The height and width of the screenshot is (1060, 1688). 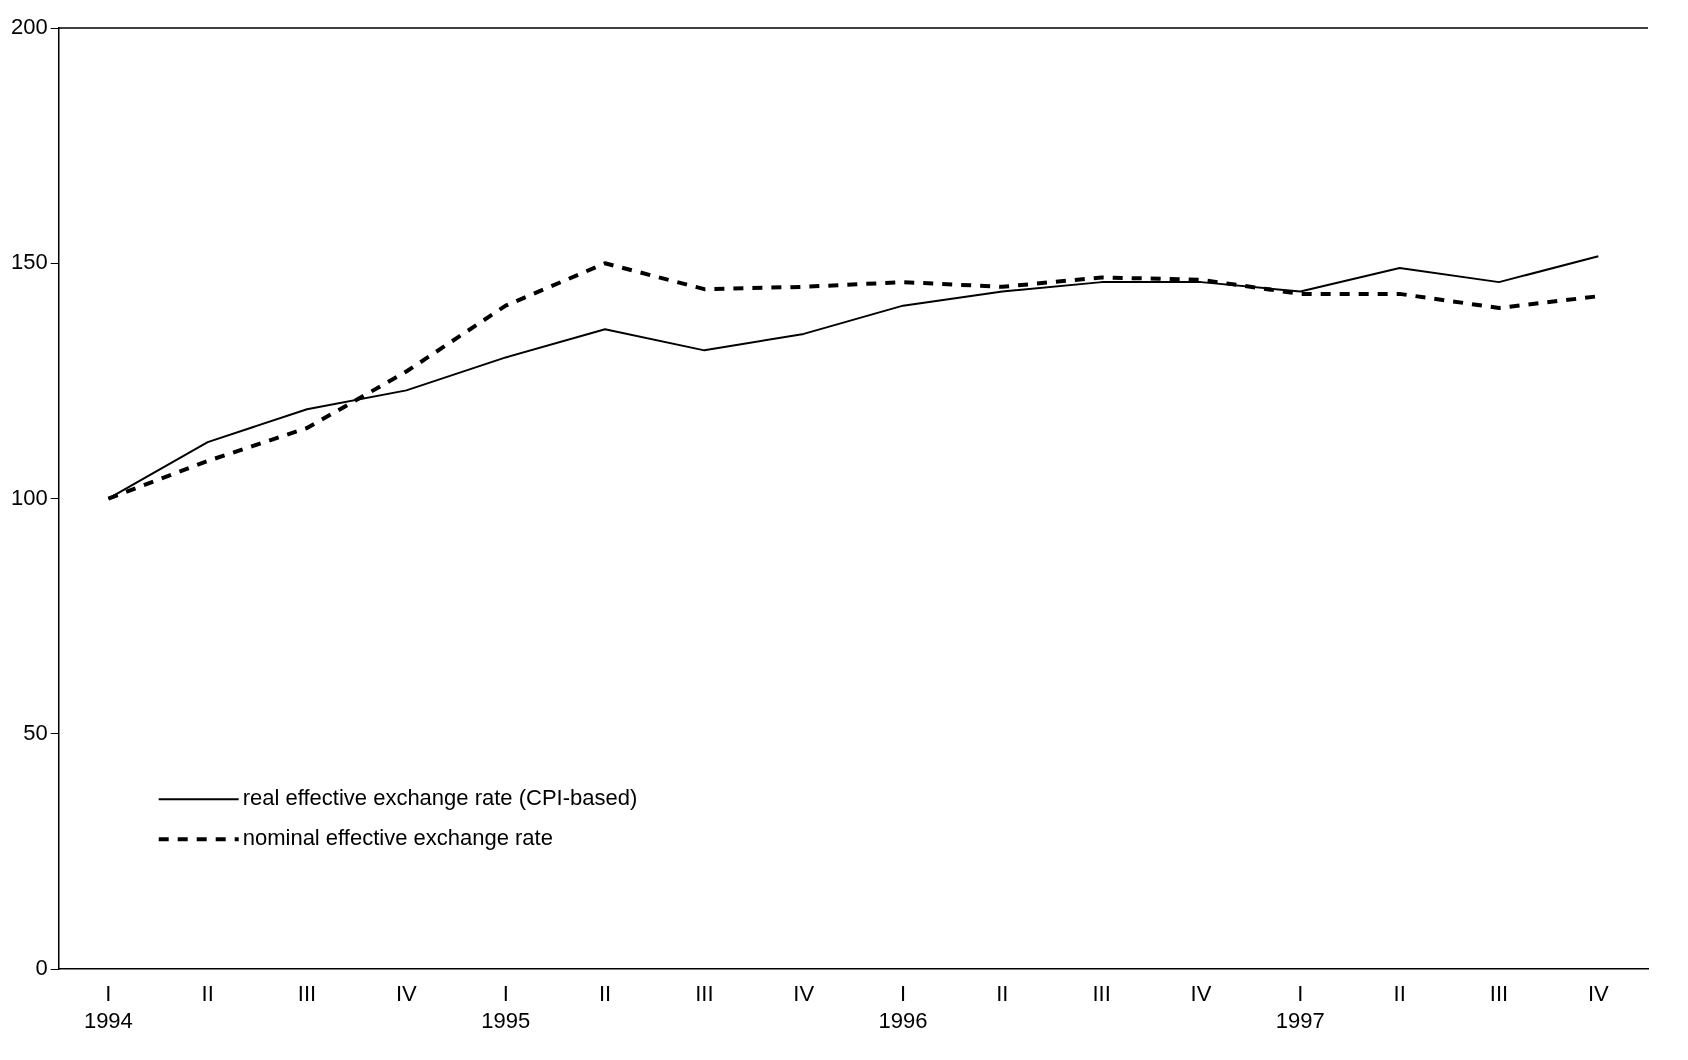 I want to click on legend-label: real effective exchange rate (CPI-based), so click(x=440, y=798).